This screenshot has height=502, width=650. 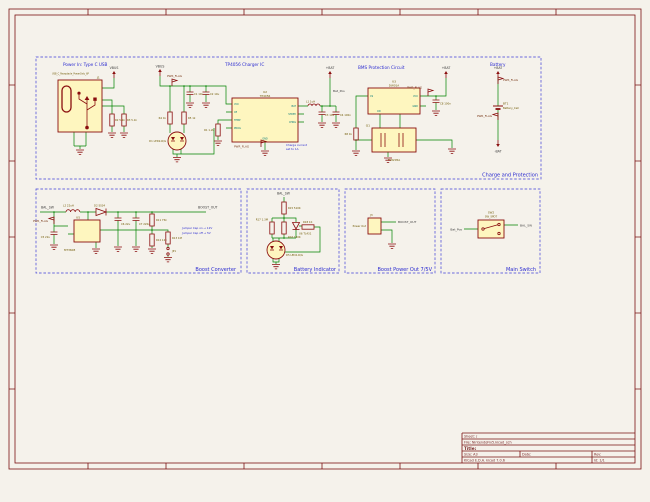 I want to click on r3-label: R3 5.1k, so click(x=132, y=120).